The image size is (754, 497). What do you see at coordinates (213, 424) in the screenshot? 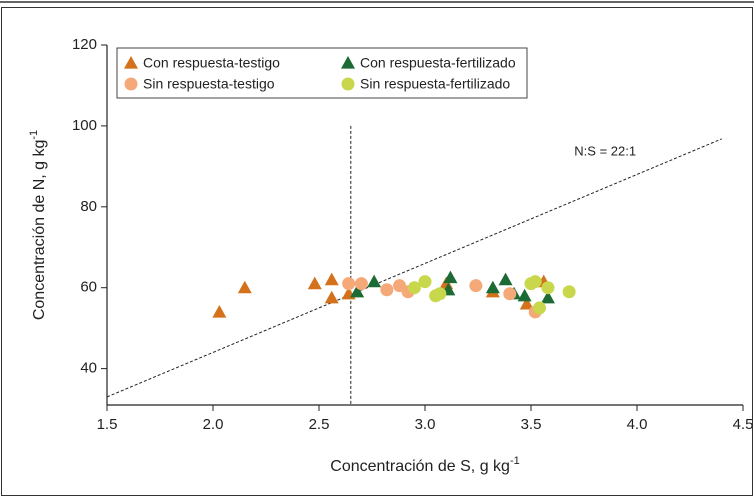
I see `x-tick-label: 2.0` at bounding box center [213, 424].